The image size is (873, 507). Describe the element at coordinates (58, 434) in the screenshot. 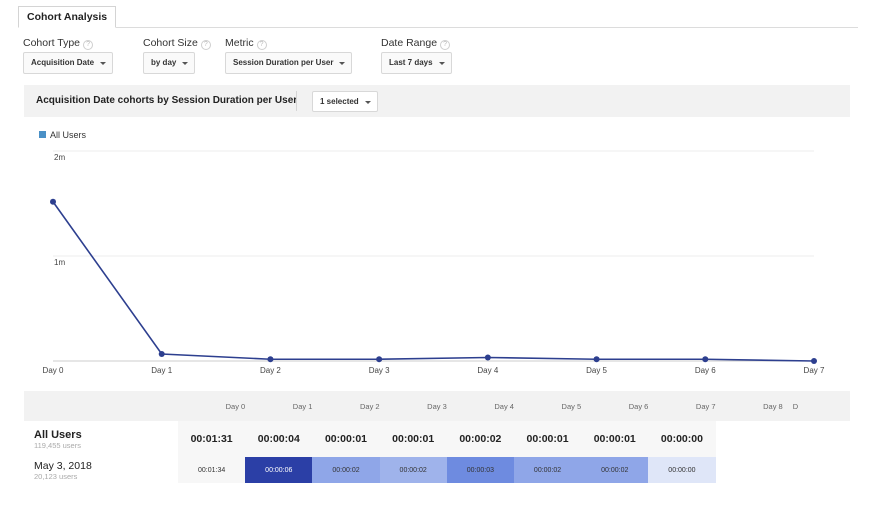

I see `row-name: All Users` at that location.